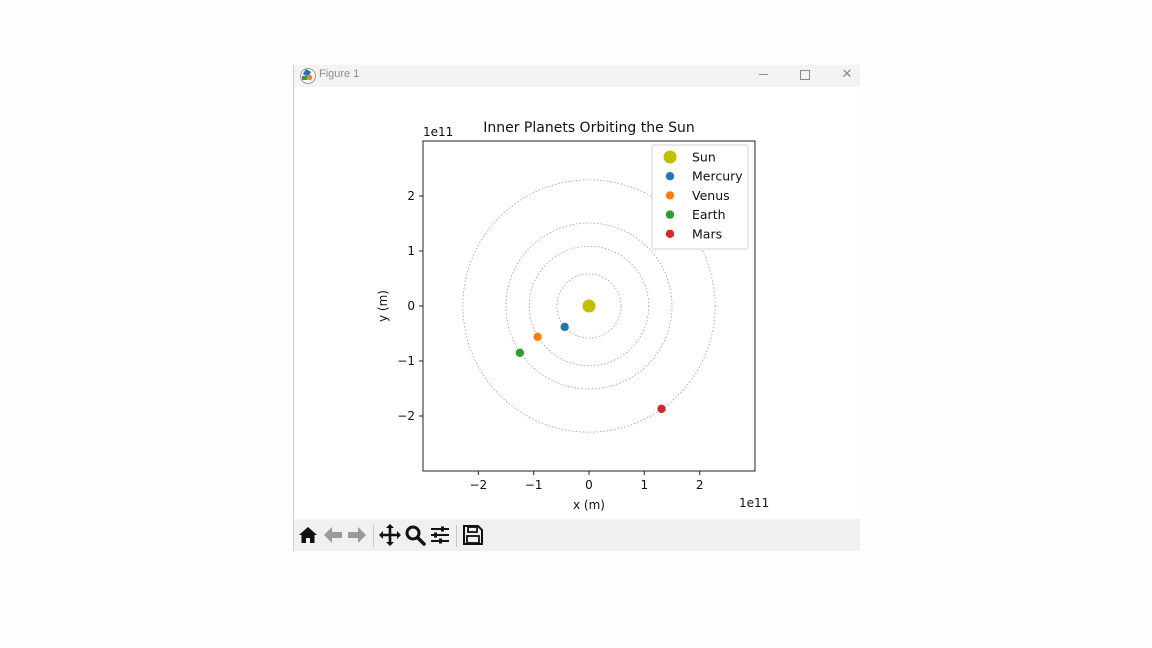  Describe the element at coordinates (564, 327) in the screenshot. I see `point-mercury` at that location.